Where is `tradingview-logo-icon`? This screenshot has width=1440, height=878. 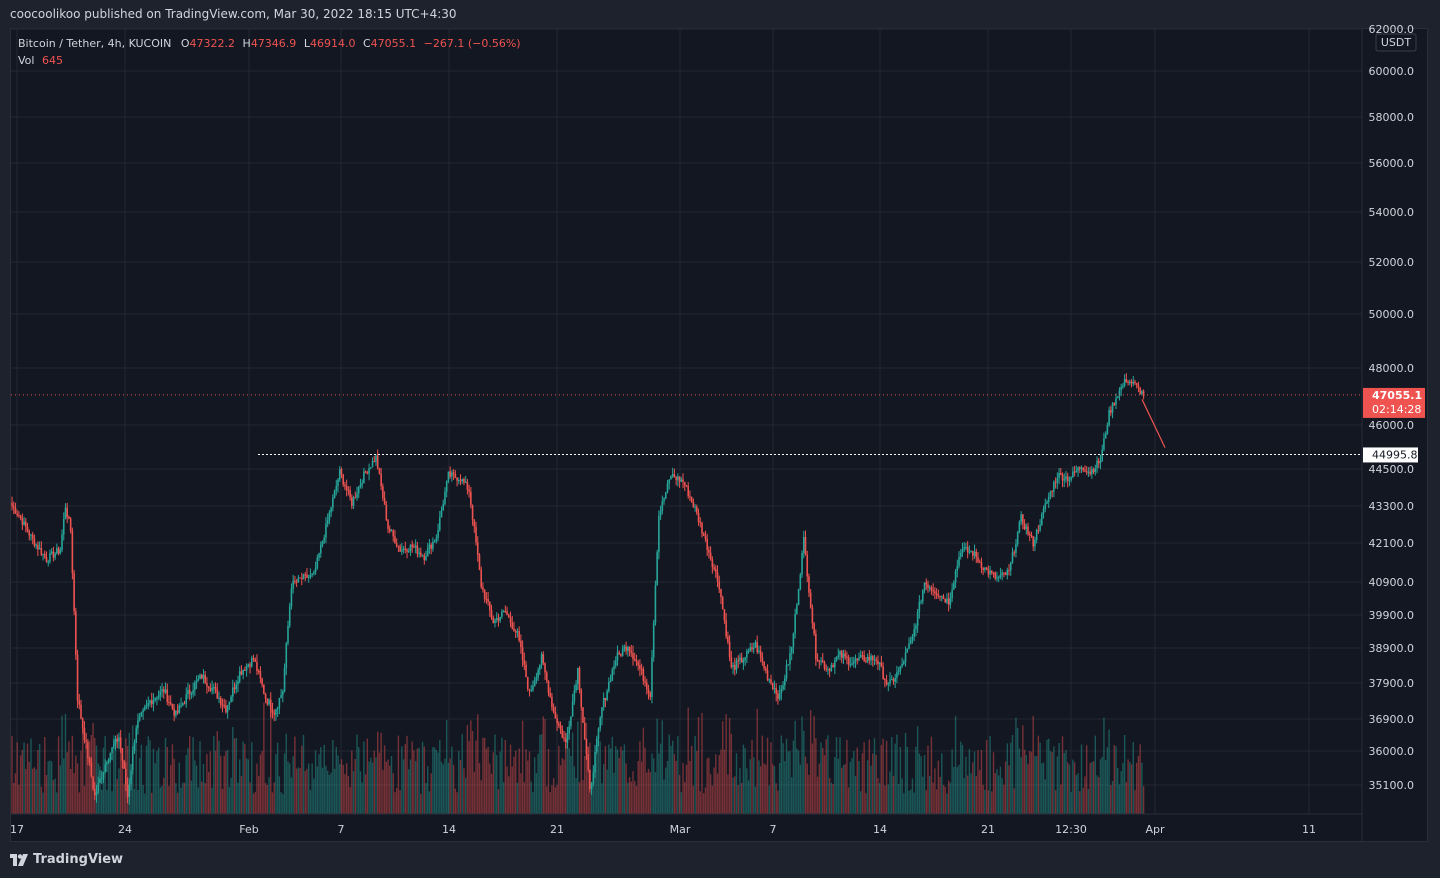
tradingview-logo-icon is located at coordinates (19, 859).